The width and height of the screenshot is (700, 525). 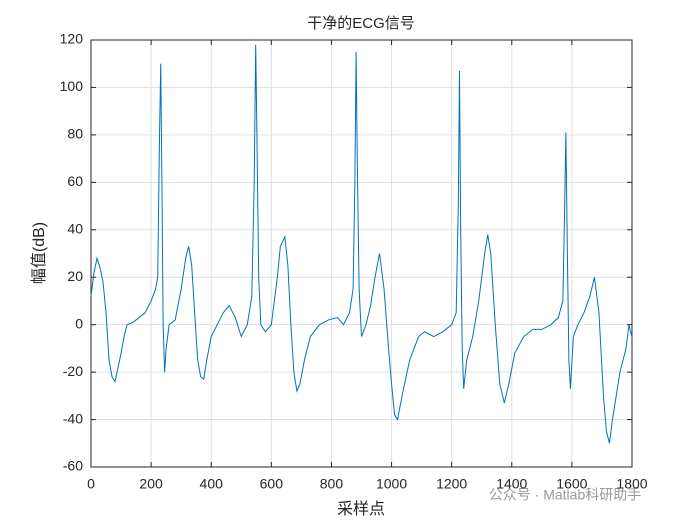 I want to click on y-tick-label: 60, so click(x=75, y=181).